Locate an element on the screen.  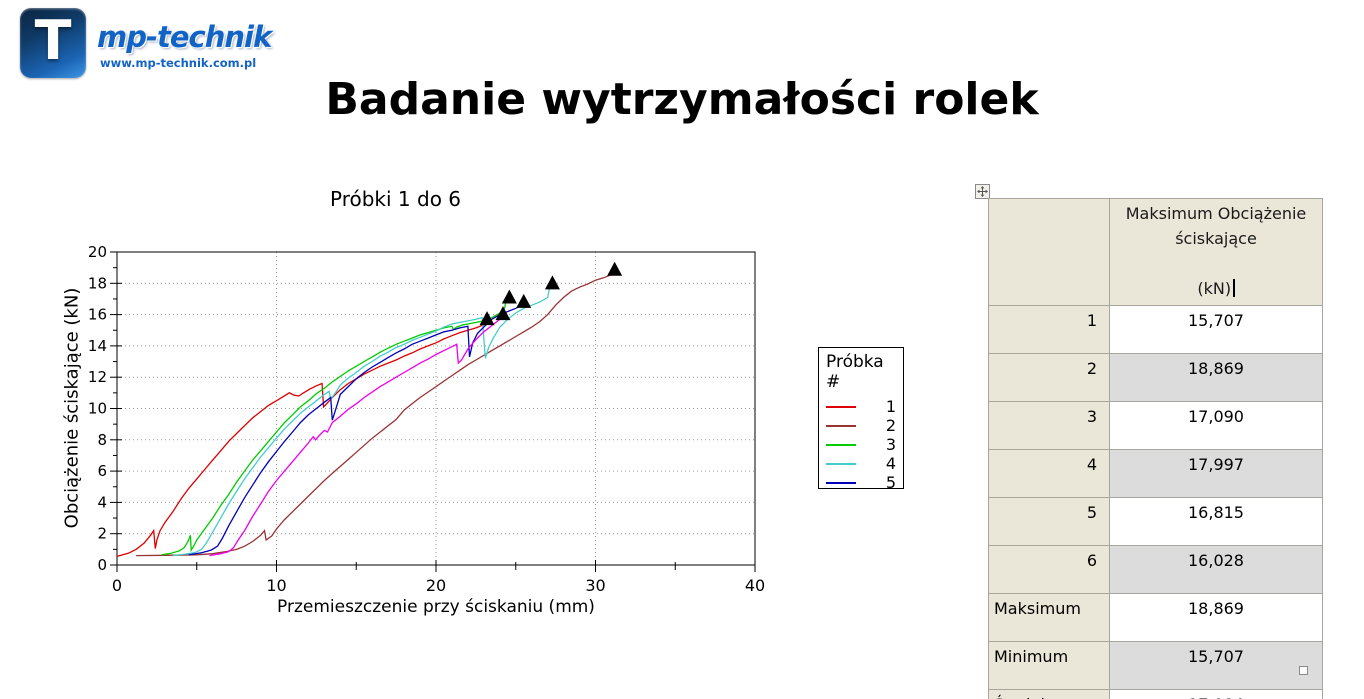
legend-series-label: 5 is located at coordinates (890, 481).